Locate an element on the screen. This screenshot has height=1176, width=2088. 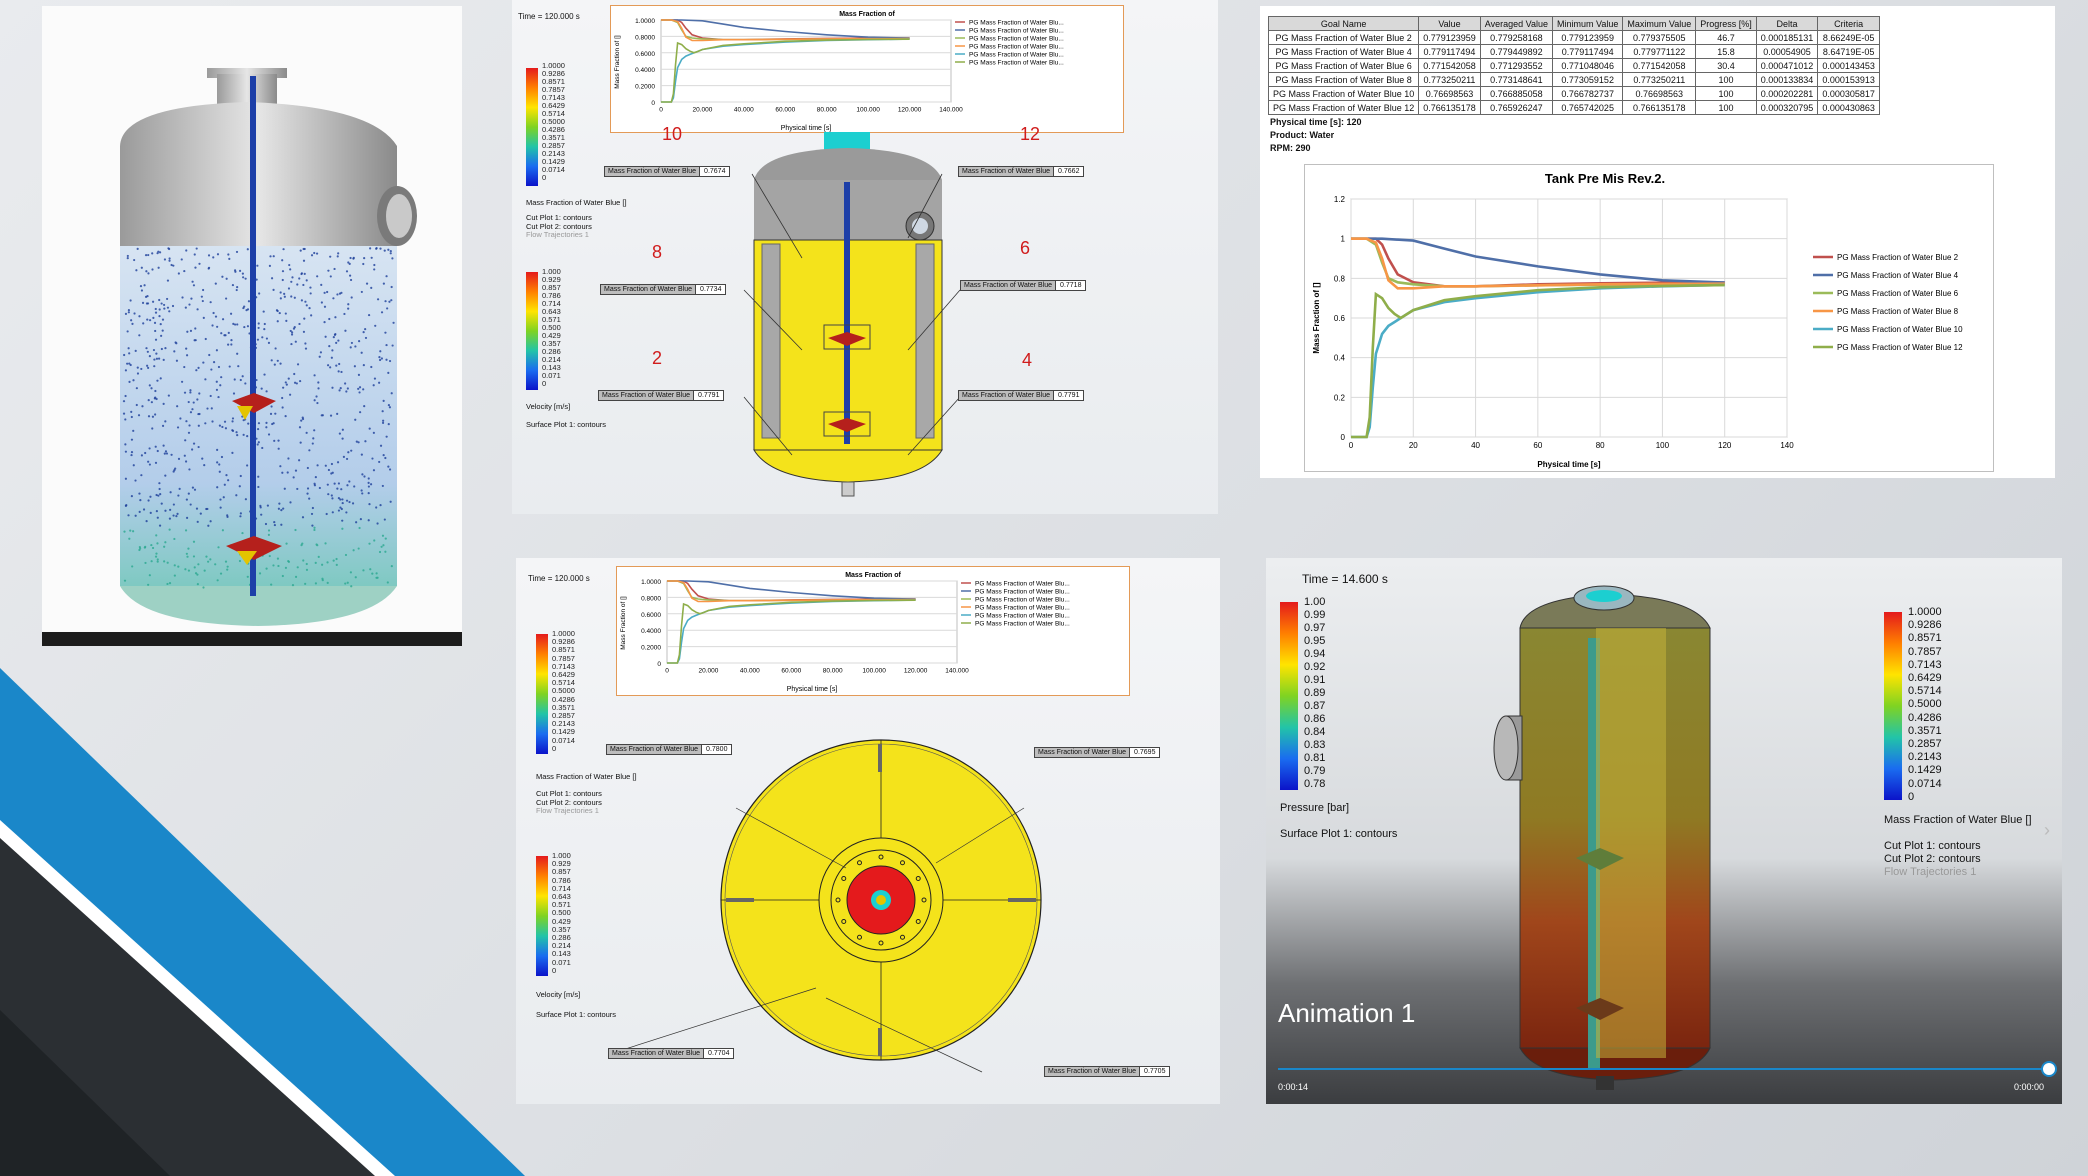
timeline-handle is located at coordinates (2049, 1069).